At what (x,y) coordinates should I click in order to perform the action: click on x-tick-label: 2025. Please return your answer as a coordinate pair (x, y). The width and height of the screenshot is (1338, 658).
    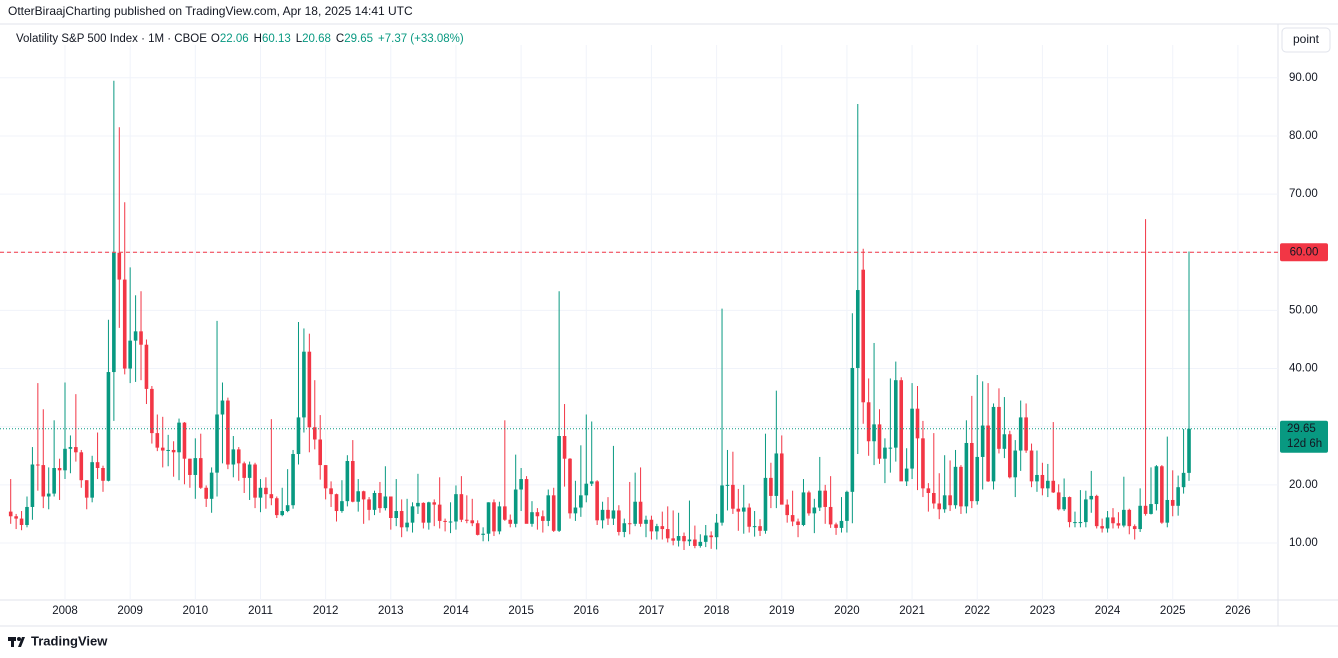
    Looking at the image, I should click on (1173, 611).